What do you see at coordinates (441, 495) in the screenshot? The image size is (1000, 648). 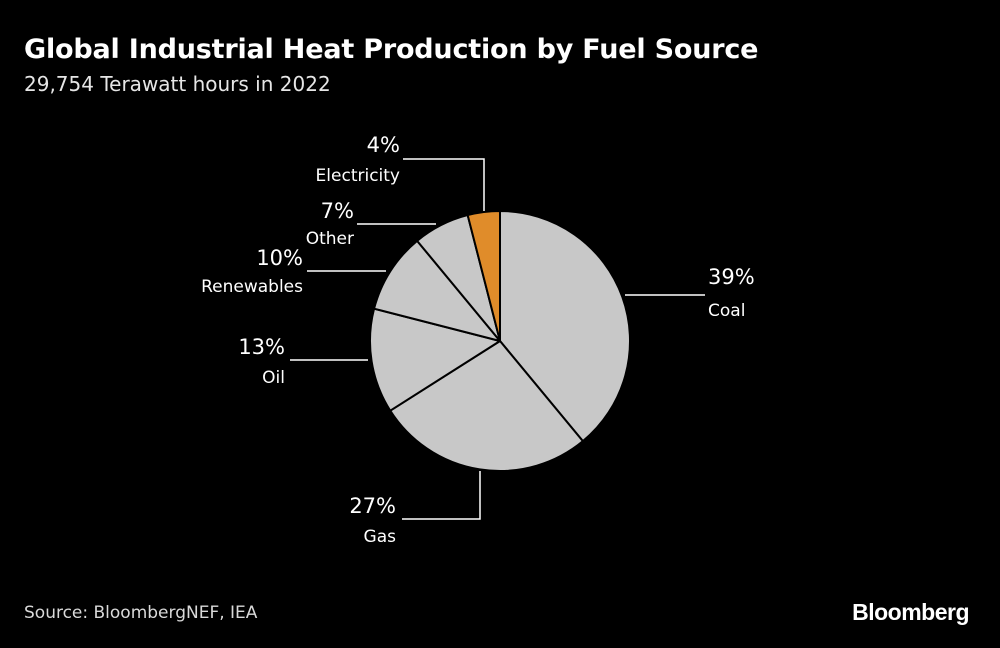 I see `leader-line-gas` at bounding box center [441, 495].